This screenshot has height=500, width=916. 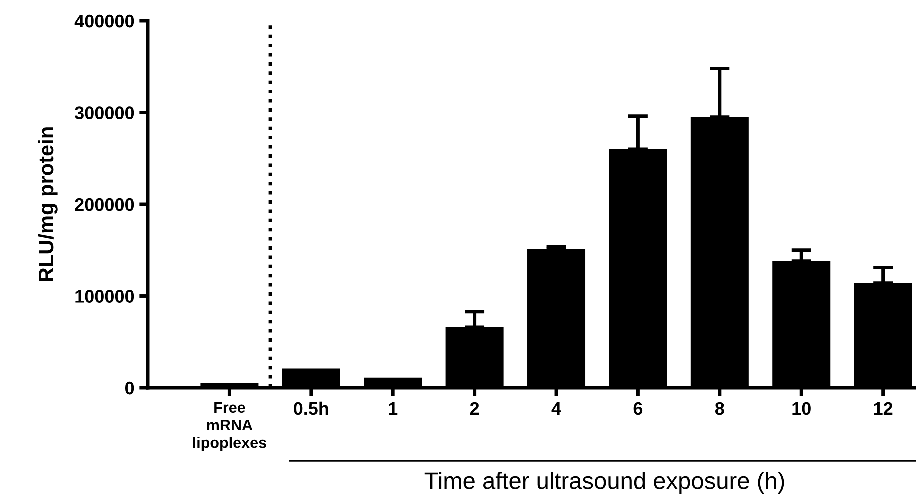 I want to click on x-tick-label: 6, so click(x=638, y=409).